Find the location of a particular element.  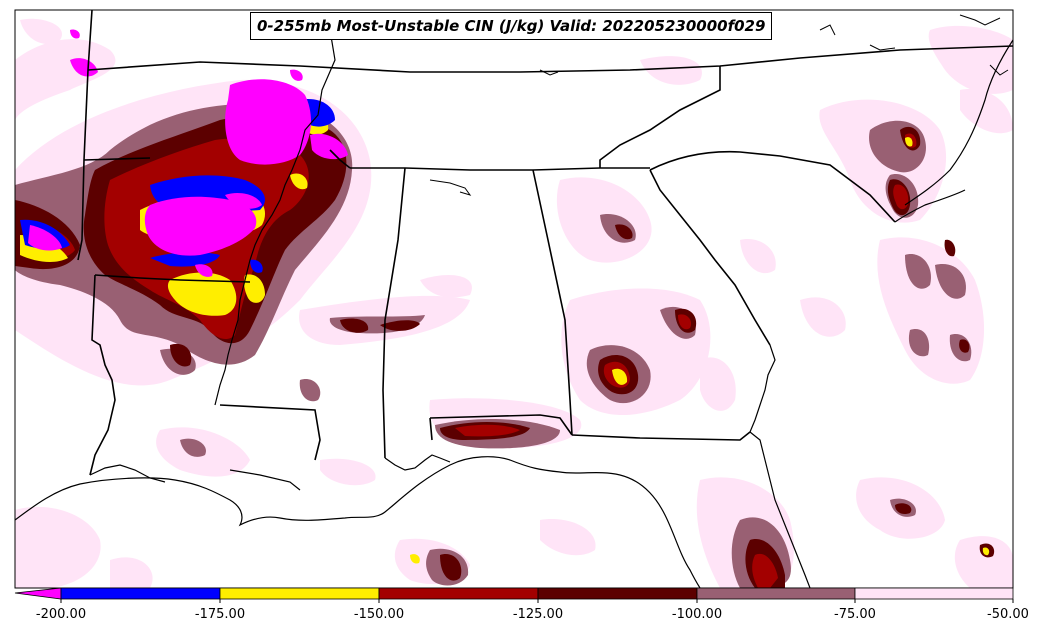

colorbar-tick-label: -200.00 is located at coordinates (61, 614).